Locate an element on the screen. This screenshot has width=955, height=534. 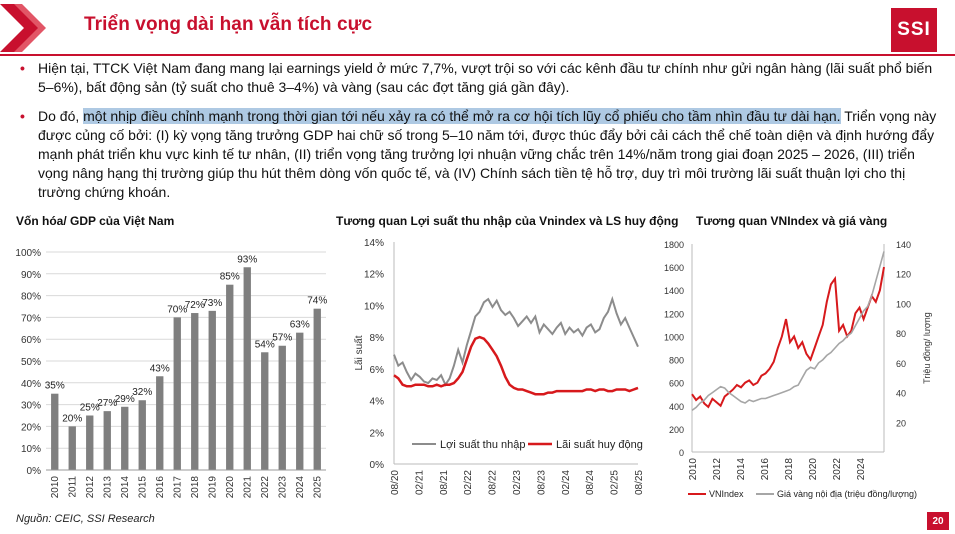
x-tick-label: 08/25 is located at coordinates (639, 482).